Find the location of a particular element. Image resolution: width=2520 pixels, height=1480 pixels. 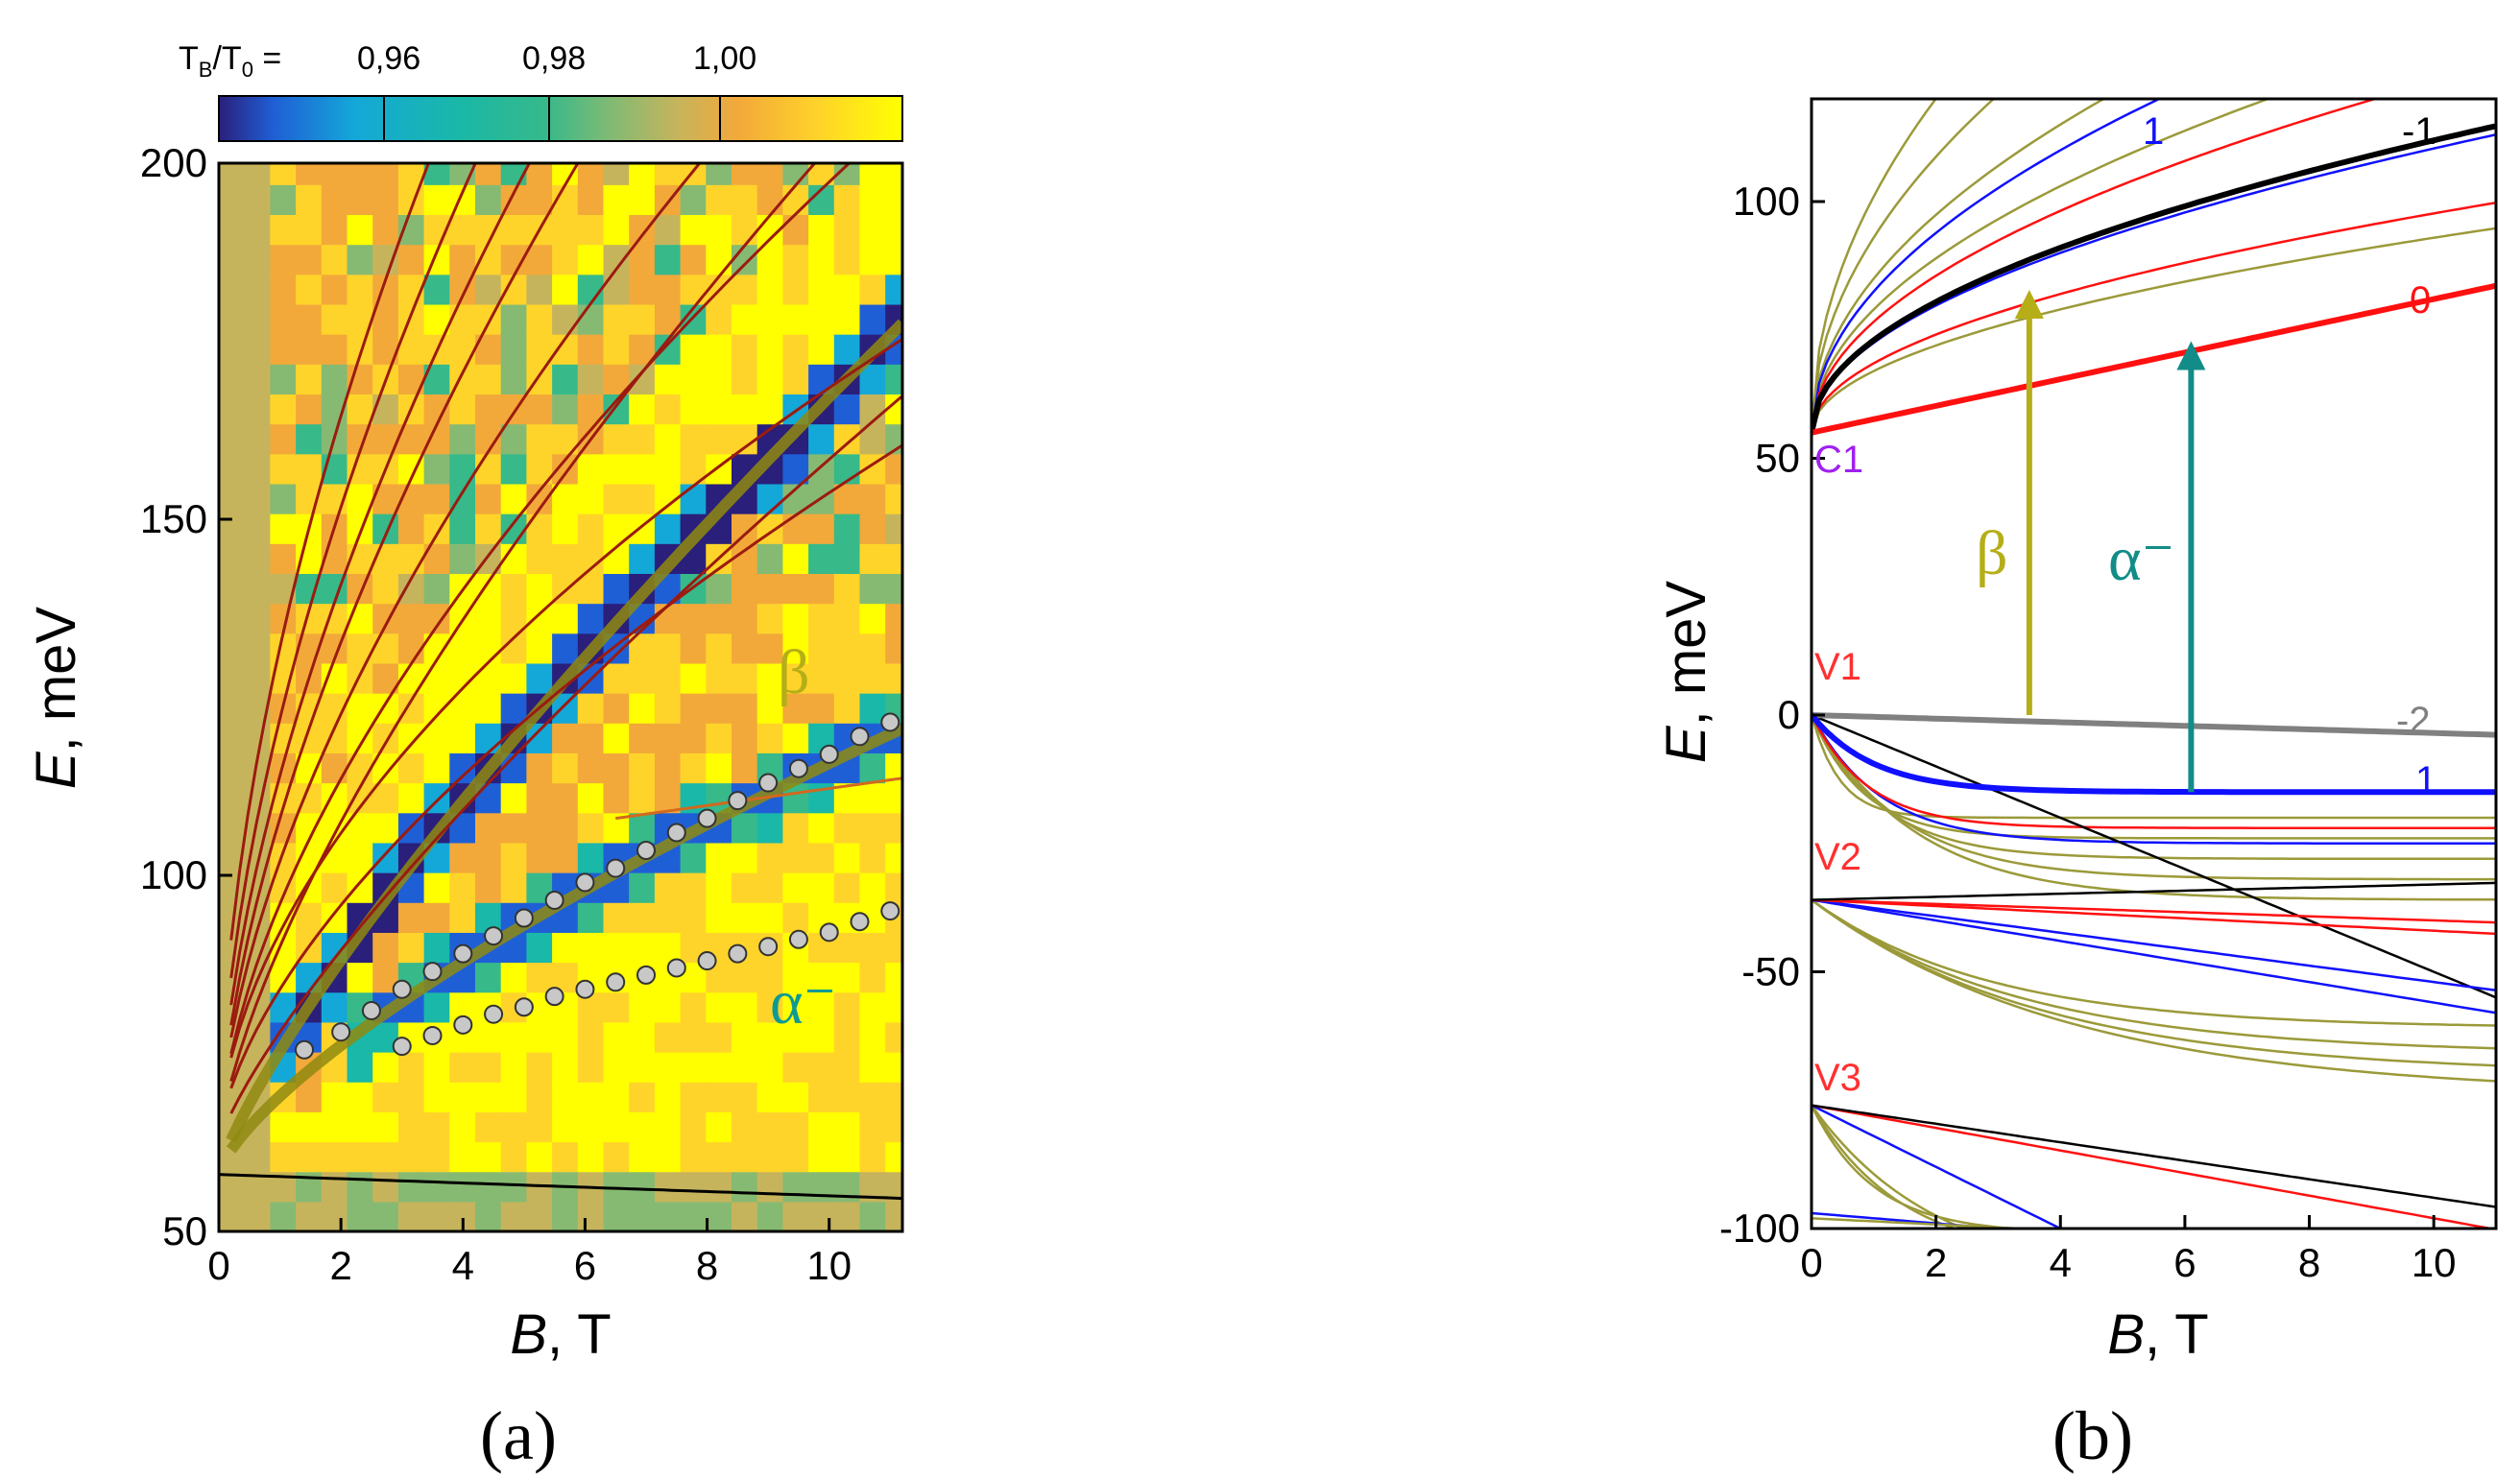

level-label-v1-1: 1 is located at coordinates (2425, 780).